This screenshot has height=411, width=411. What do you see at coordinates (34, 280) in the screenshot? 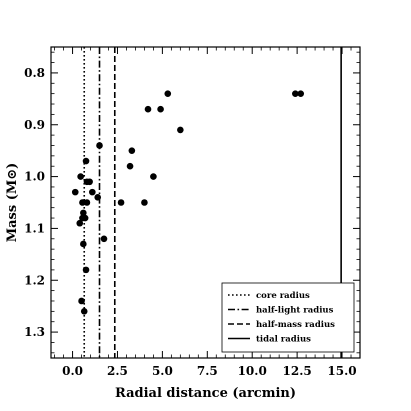
I see `y-tick-label: 1.2` at bounding box center [34, 280].